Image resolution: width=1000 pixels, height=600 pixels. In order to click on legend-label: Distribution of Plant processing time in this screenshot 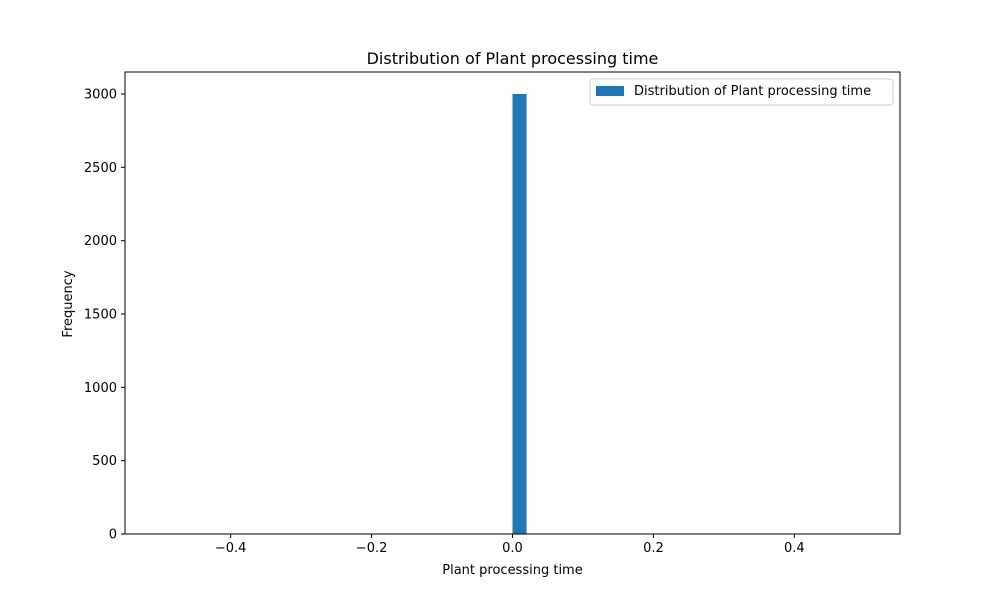, I will do `click(752, 91)`.